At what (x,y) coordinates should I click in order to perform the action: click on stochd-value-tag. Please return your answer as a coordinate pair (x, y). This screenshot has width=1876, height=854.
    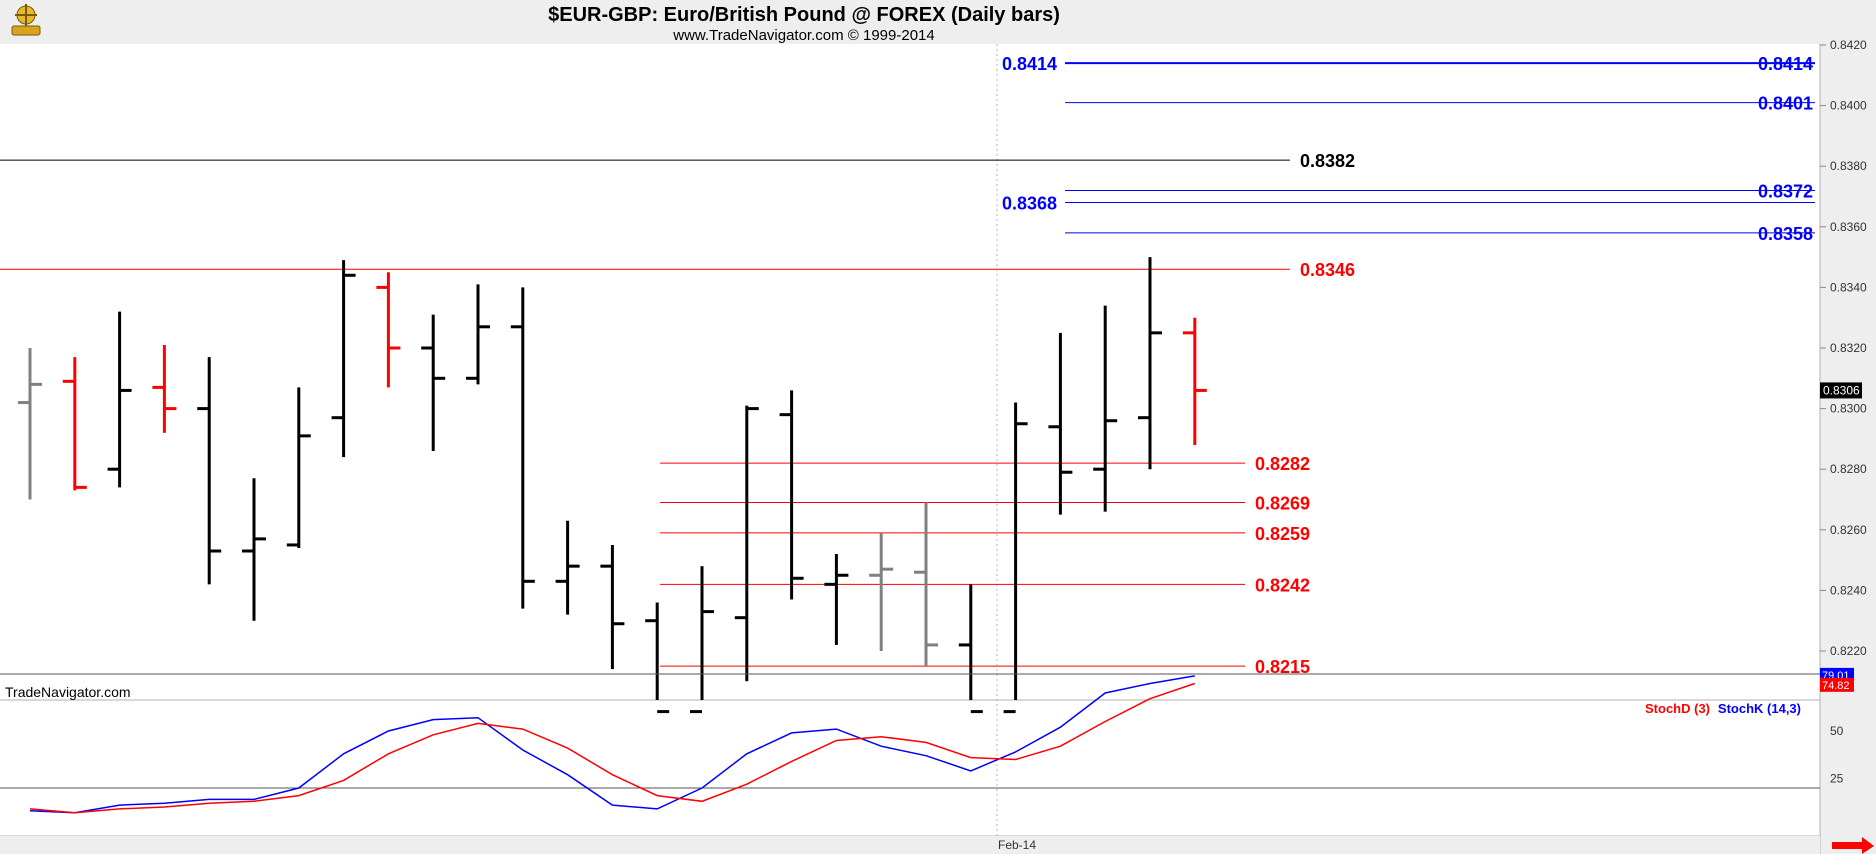
    Looking at the image, I should click on (1837, 684).